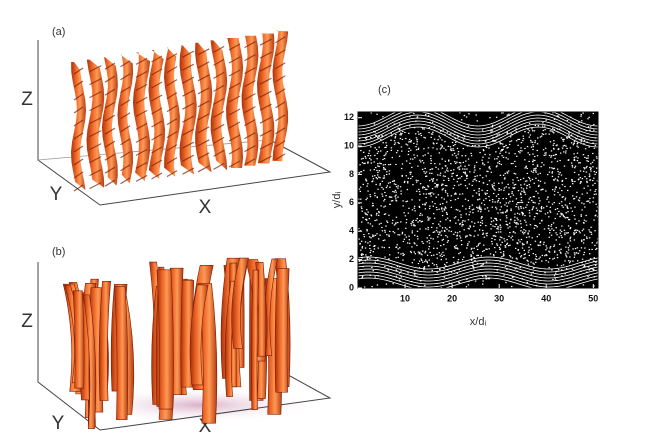  What do you see at coordinates (56, 194) in the screenshot?
I see `axis-label: Y` at bounding box center [56, 194].